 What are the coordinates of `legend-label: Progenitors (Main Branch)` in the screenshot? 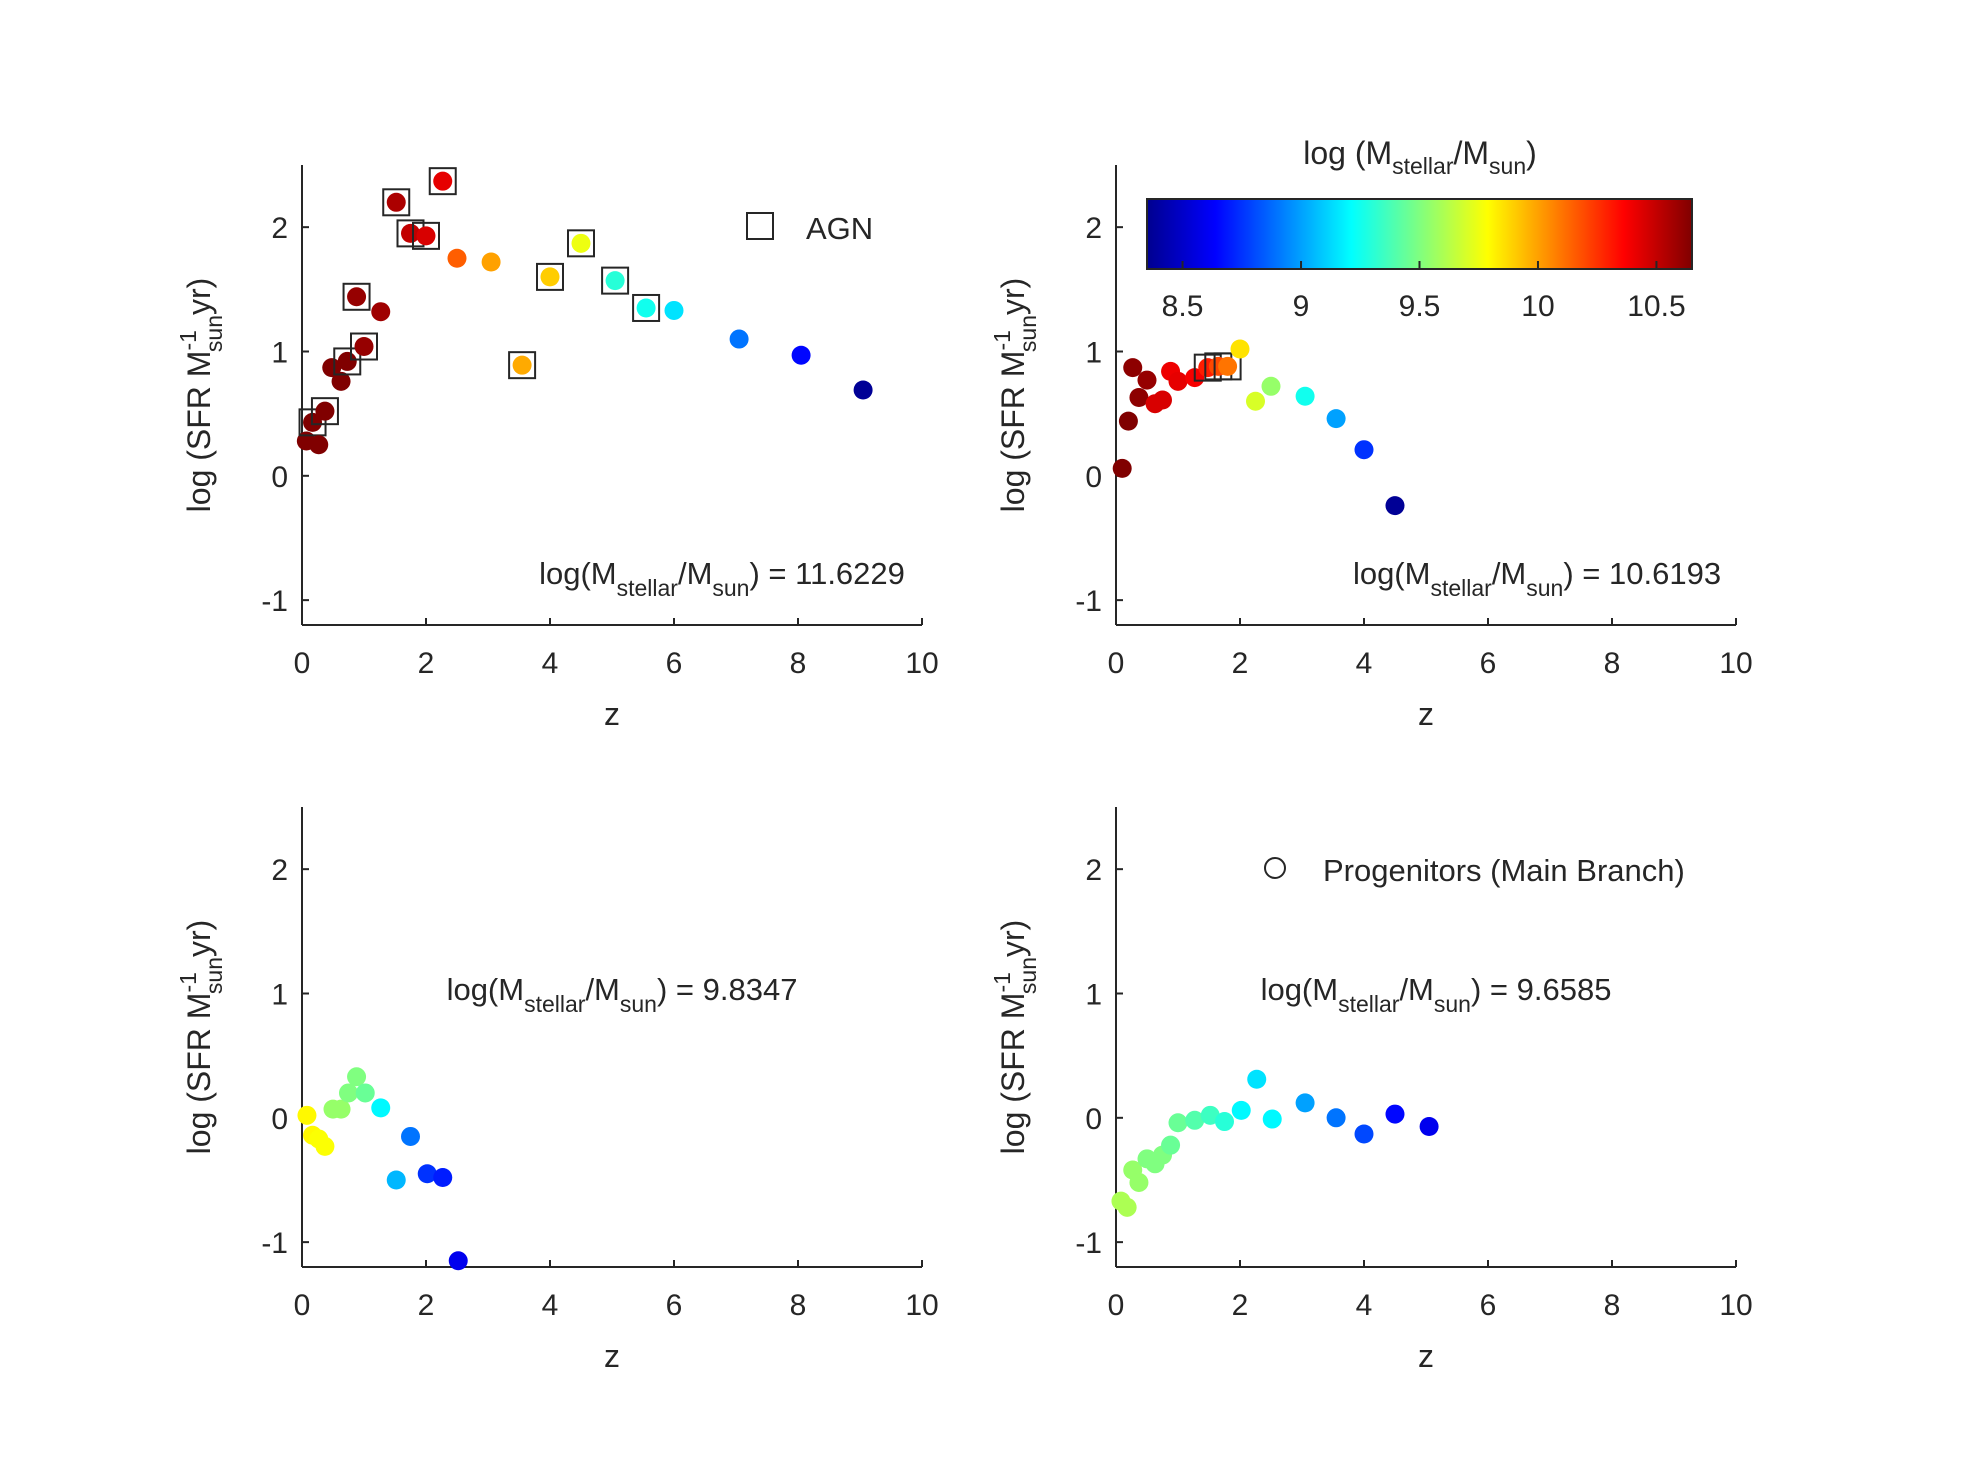 It's located at (1504, 870).